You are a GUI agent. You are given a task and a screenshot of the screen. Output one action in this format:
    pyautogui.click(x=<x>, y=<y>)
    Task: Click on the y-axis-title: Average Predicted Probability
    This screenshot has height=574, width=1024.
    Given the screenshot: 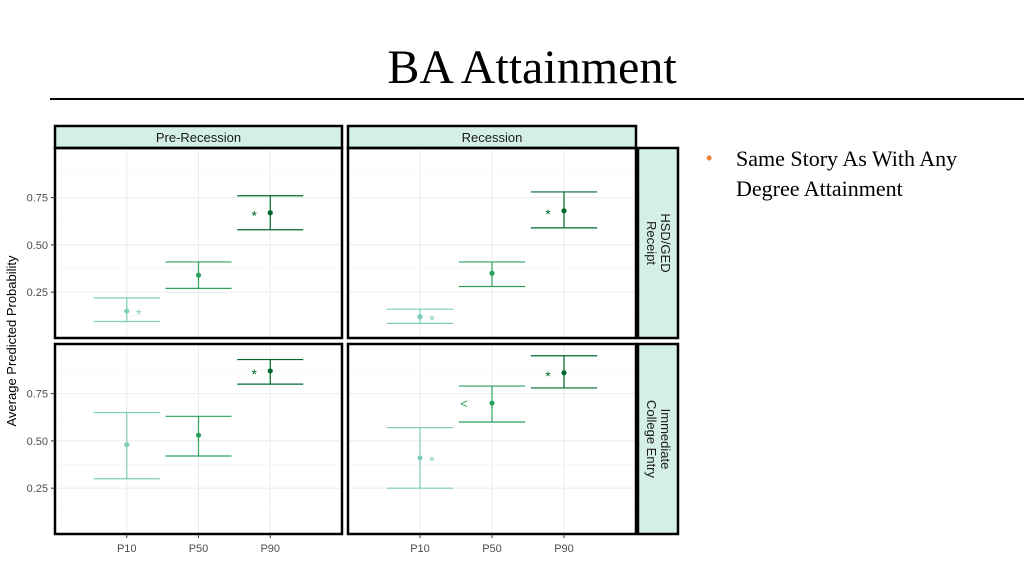 What is the action you would take?
    pyautogui.click(x=11, y=341)
    